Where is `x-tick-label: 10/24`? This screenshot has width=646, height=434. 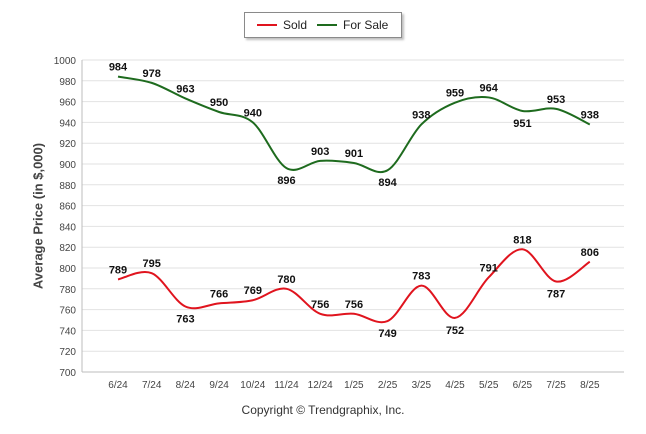
x-tick-label: 10/24 is located at coordinates (252, 385).